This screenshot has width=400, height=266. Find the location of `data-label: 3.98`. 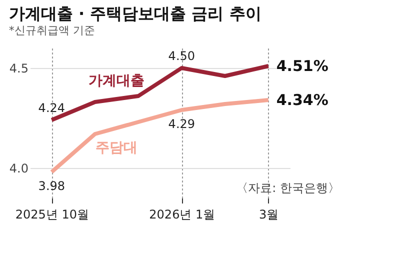

data-label: 3.98 is located at coordinates (52, 186).